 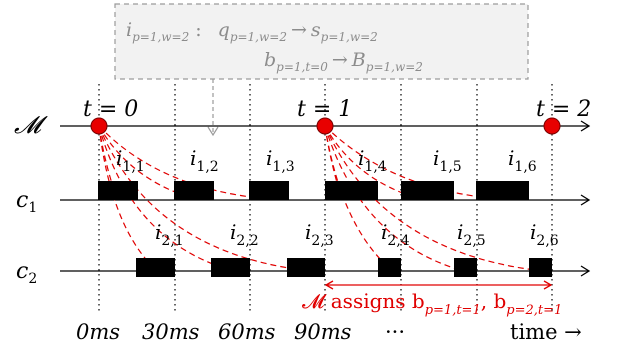 I want to click on assignment-point-t0, so click(x=99, y=126).